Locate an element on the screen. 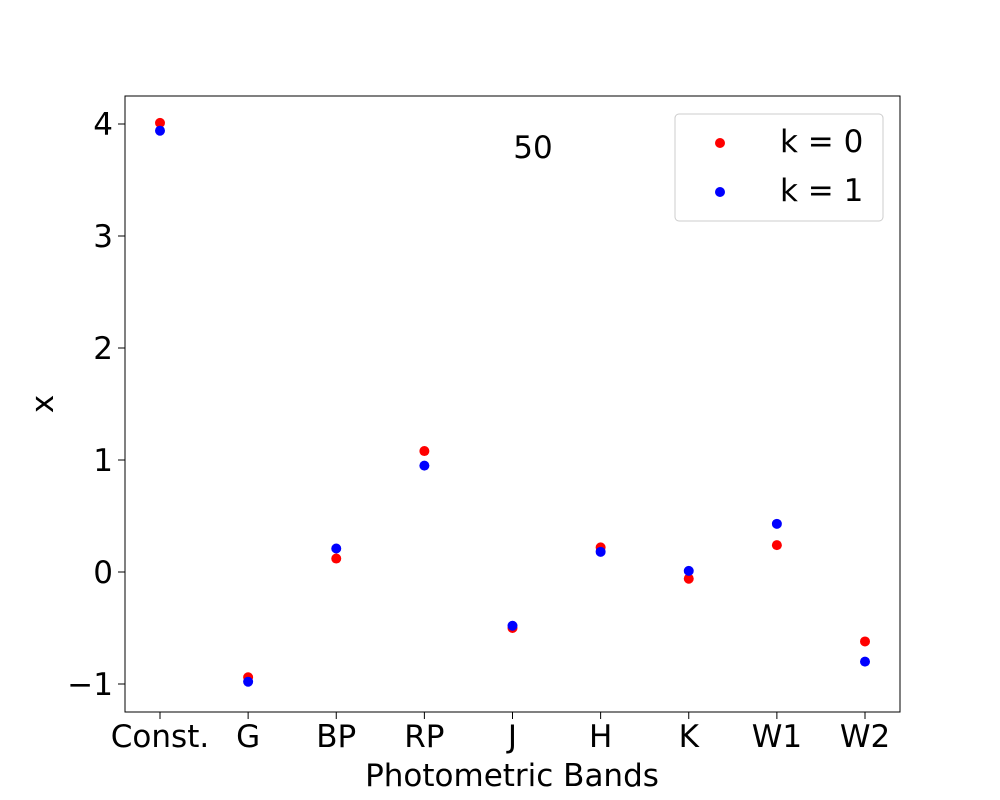  point-k0-bp is located at coordinates (336, 558).